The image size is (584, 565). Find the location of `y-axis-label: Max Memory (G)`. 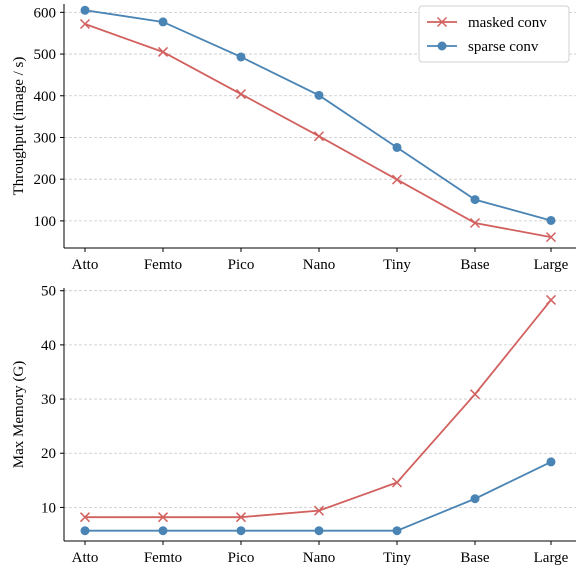

y-axis-label: Max Memory (G) is located at coordinates (19, 414).